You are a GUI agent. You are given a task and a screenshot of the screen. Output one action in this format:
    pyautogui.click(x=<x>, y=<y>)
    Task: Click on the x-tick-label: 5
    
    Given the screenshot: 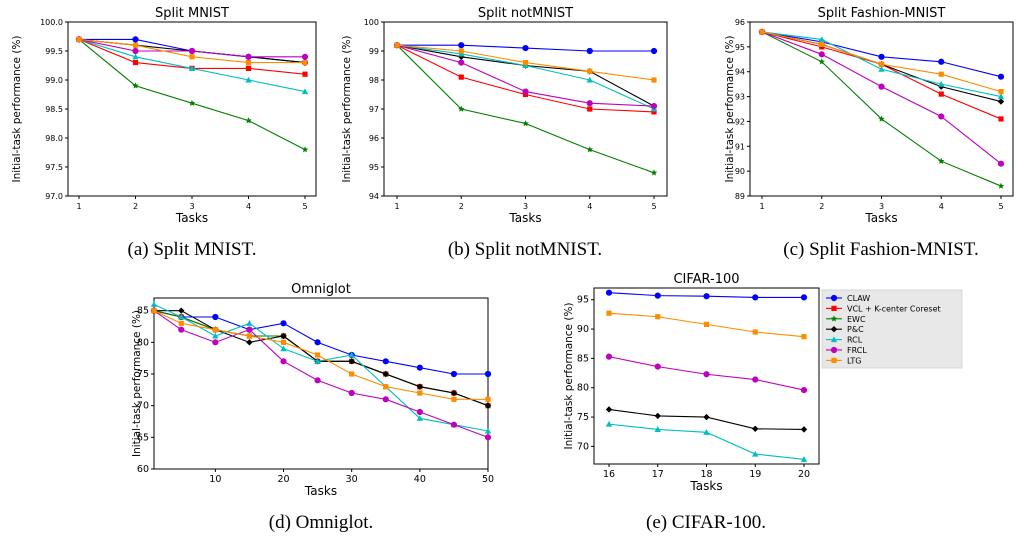 What is the action you would take?
    pyautogui.click(x=304, y=206)
    